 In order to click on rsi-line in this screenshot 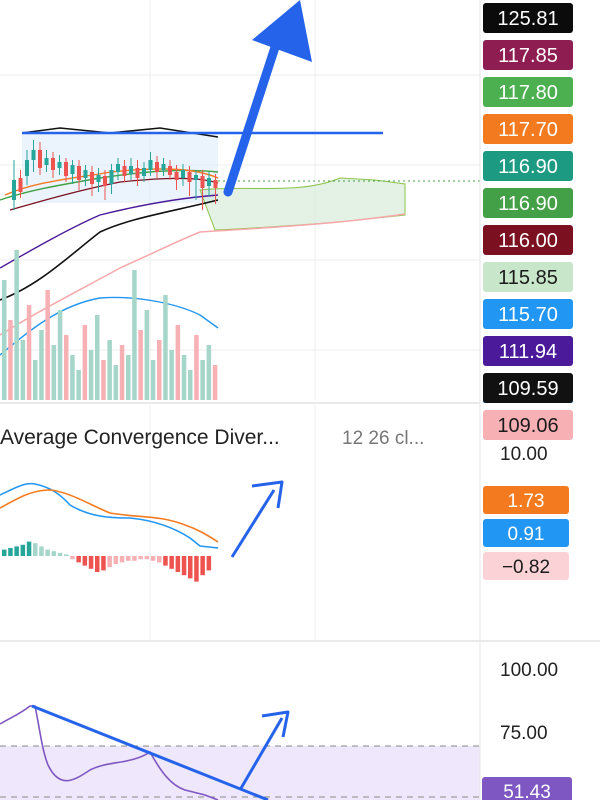, I will do `click(109, 752)`.